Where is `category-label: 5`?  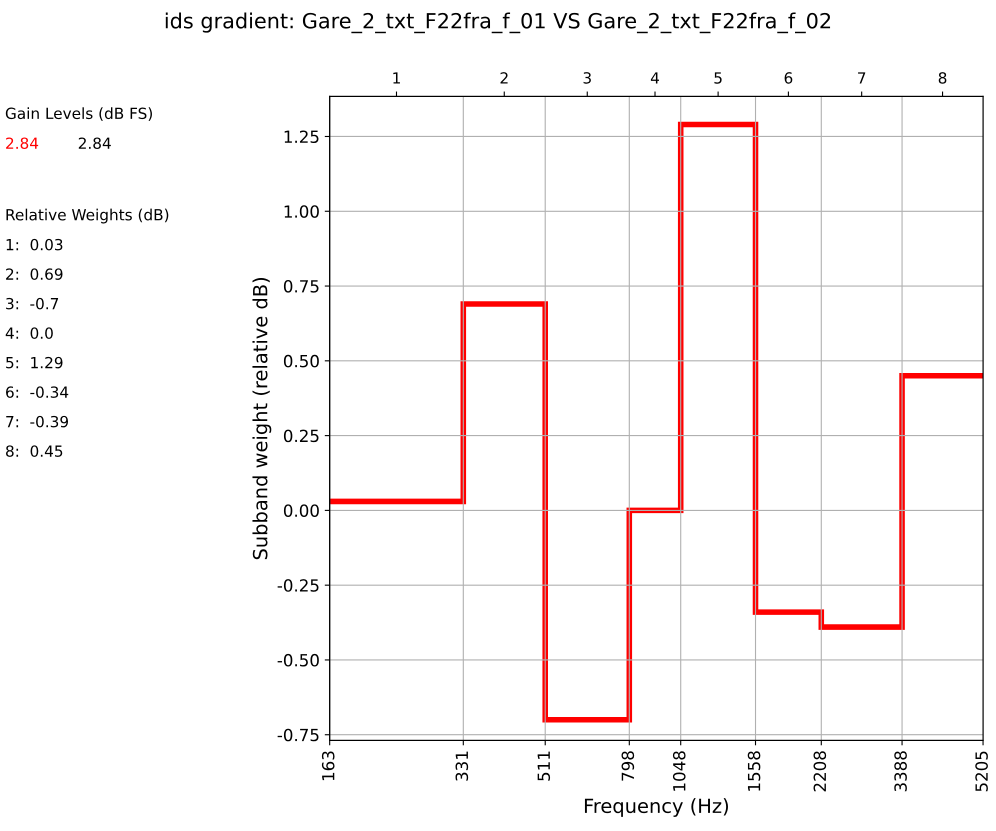 category-label: 5 is located at coordinates (718, 78).